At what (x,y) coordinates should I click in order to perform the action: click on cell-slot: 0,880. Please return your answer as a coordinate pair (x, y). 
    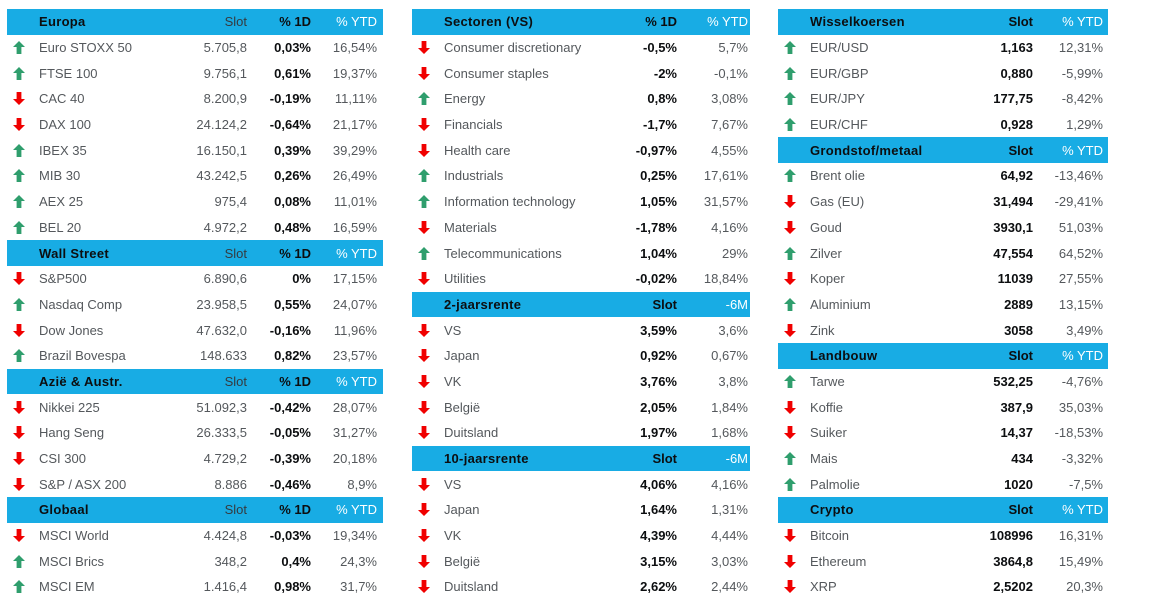
    Looking at the image, I should click on (1016, 73).